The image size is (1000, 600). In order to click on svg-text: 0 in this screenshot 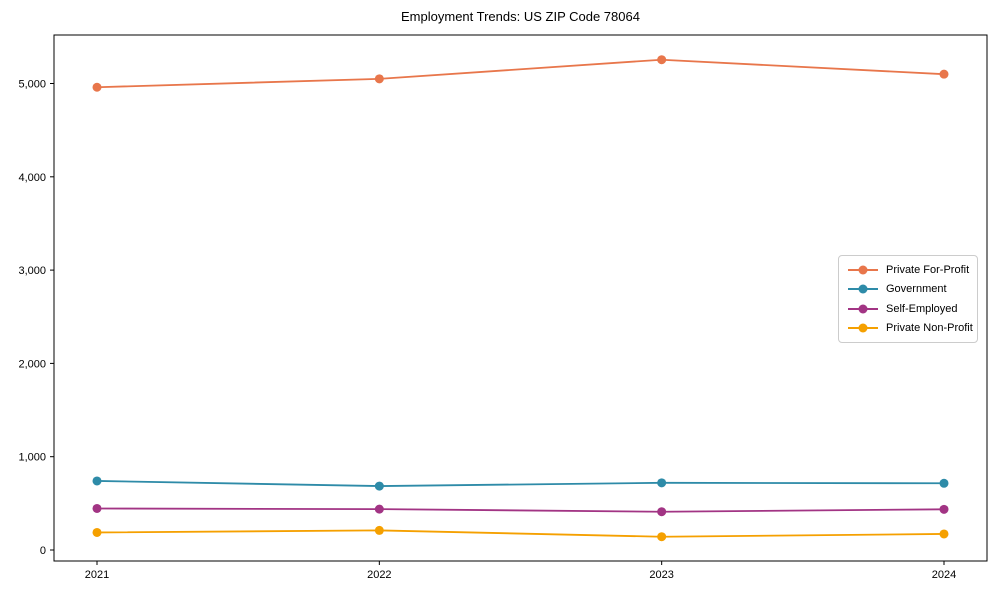, I will do `click(43, 551)`.